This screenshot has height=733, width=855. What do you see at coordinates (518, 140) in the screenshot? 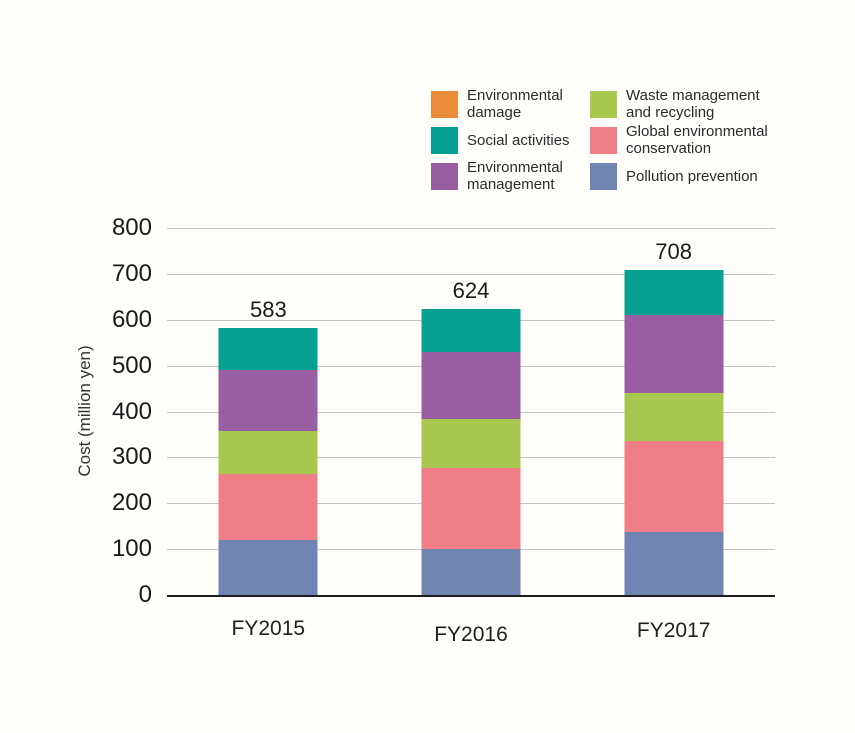
I see `legend-label: Social activities` at bounding box center [518, 140].